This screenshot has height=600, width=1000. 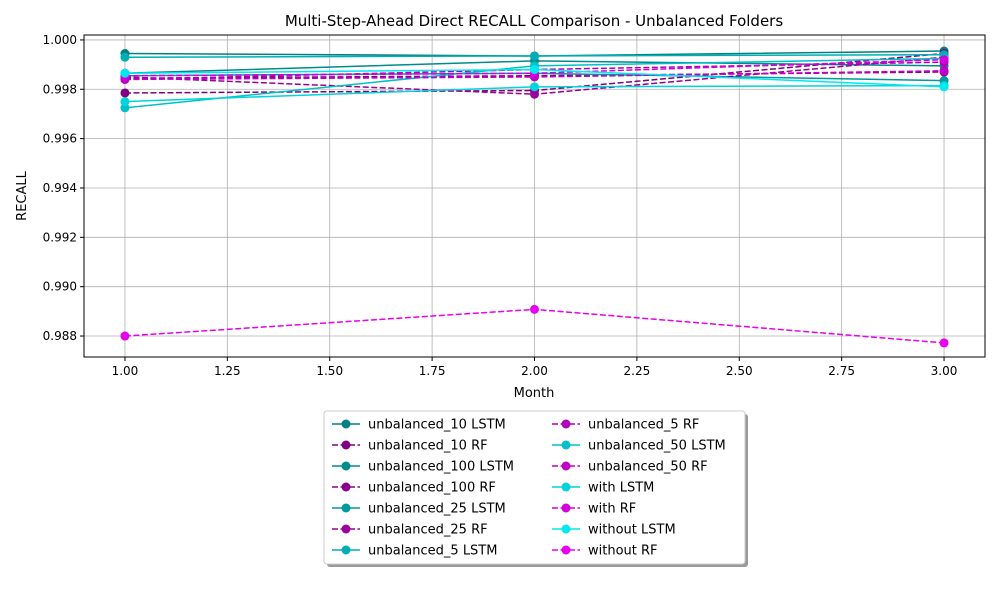 What do you see at coordinates (534, 371) in the screenshot?
I see `x-tick-label: 2.00` at bounding box center [534, 371].